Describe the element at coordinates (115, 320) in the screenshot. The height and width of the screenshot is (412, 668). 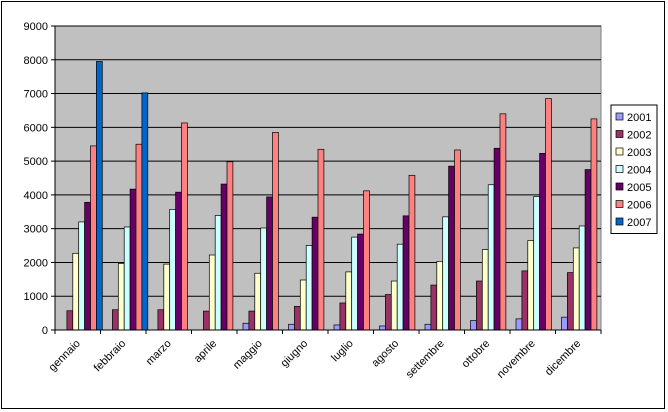
I see `bar-2002-febbraio` at that location.